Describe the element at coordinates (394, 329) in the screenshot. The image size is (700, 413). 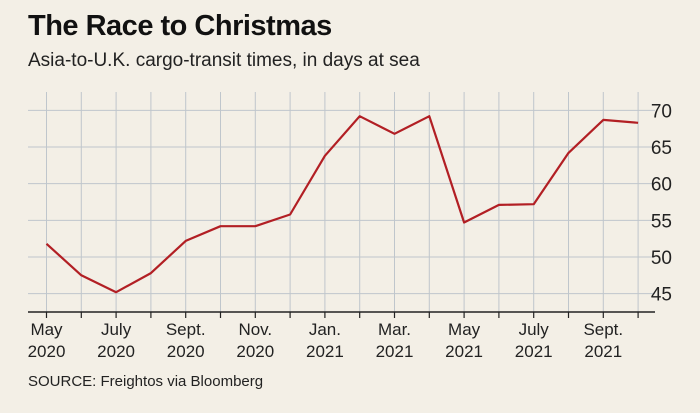
I see `x-tick-label-month: Mar.` at that location.